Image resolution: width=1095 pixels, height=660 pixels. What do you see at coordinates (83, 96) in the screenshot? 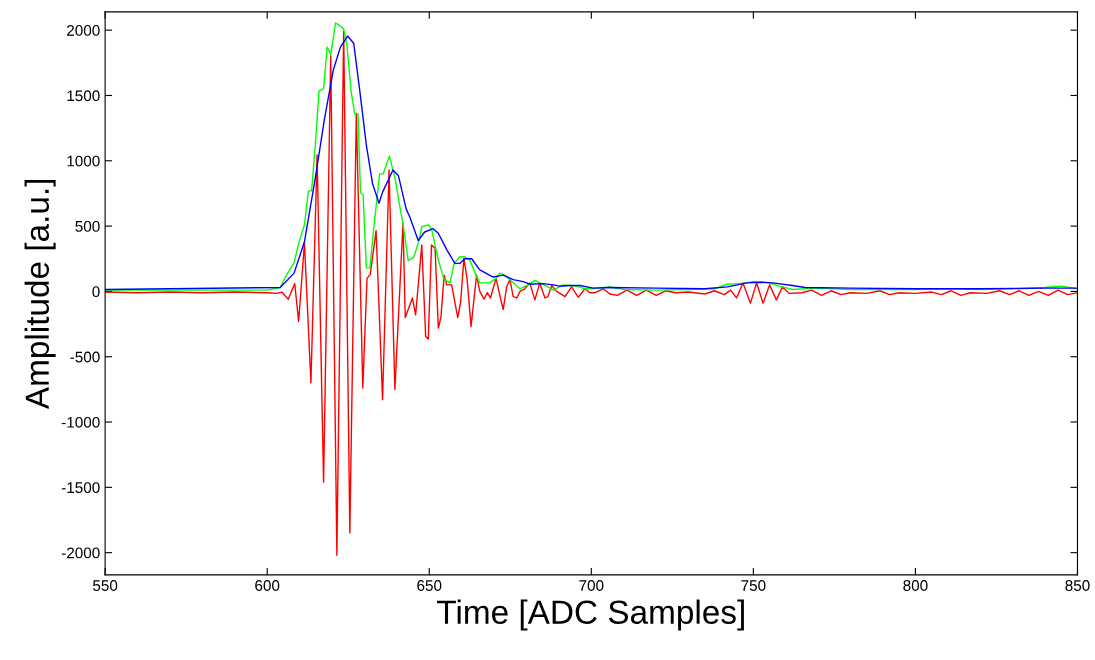
I see `y-tick-label: 1500` at bounding box center [83, 96].